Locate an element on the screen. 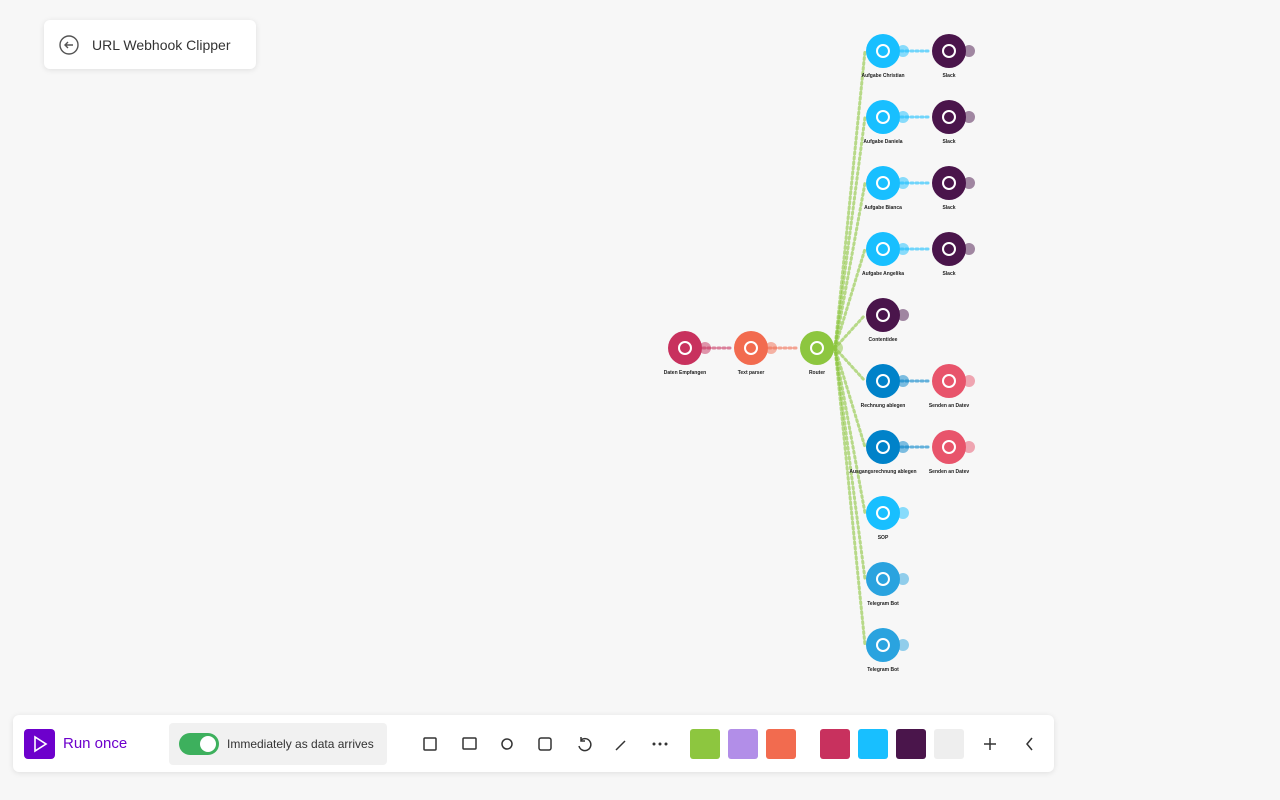 Image resolution: width=1280 pixels, height=800 pixels. run-button is located at coordinates (39, 744).